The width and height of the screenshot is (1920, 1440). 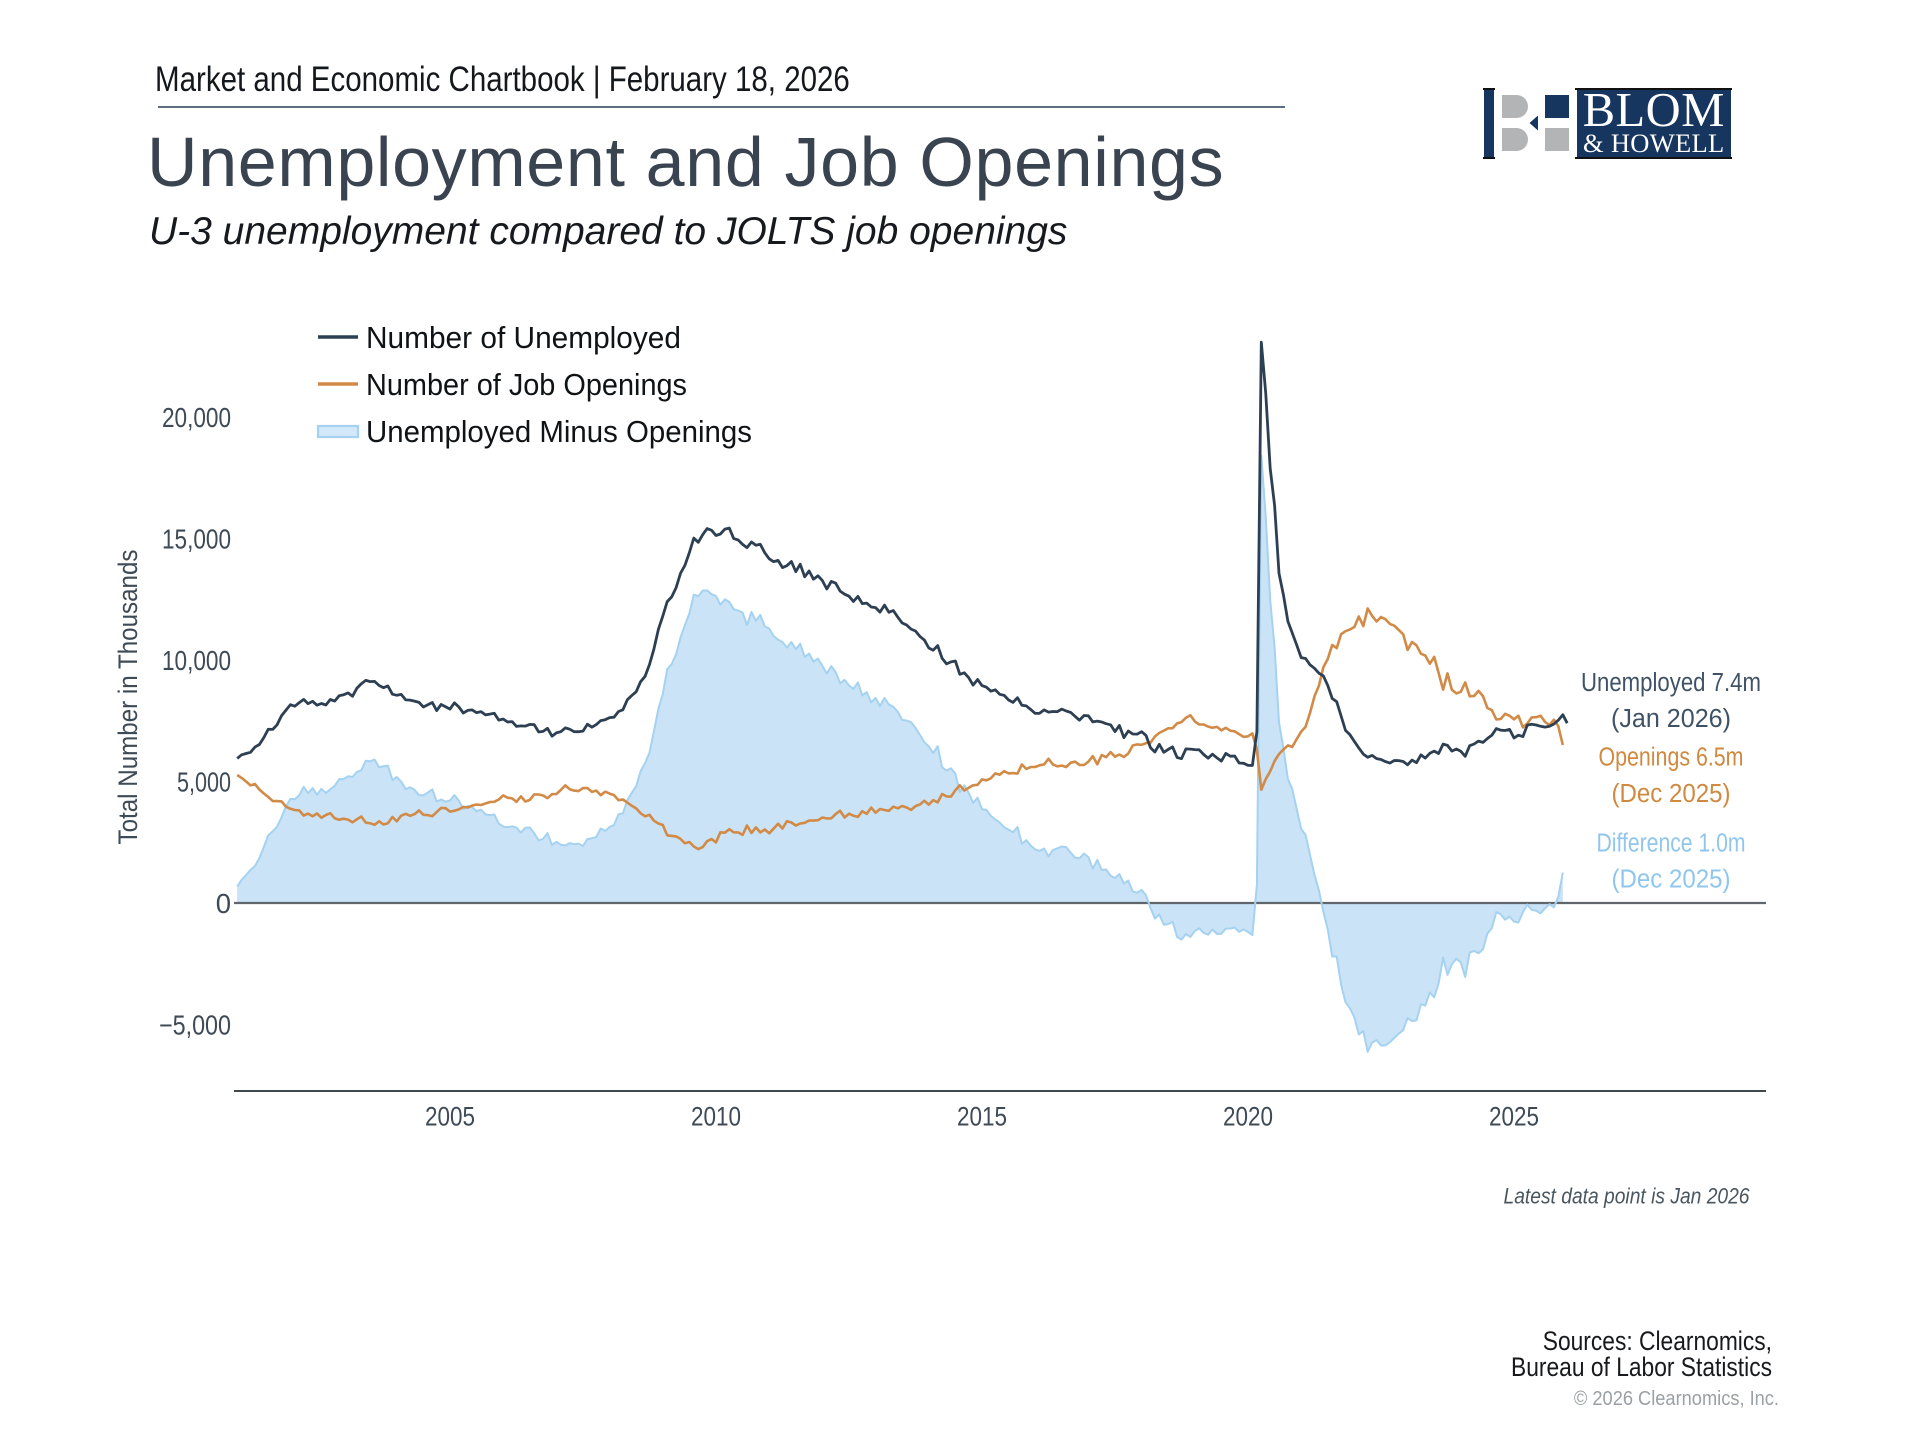 What do you see at coordinates (196, 417) in the screenshot?
I see `svg-text: 20,000` at bounding box center [196, 417].